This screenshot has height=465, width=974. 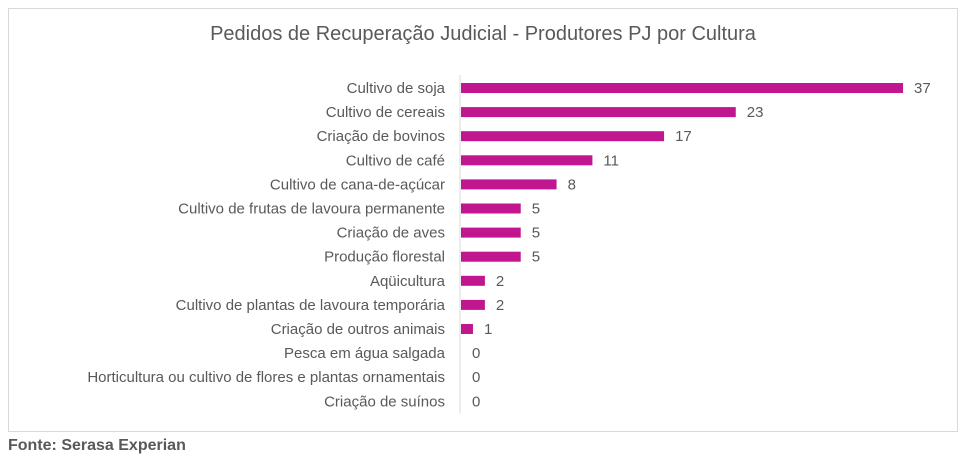 What do you see at coordinates (384, 257) in the screenshot?
I see `category-label: Produção florestal` at bounding box center [384, 257].